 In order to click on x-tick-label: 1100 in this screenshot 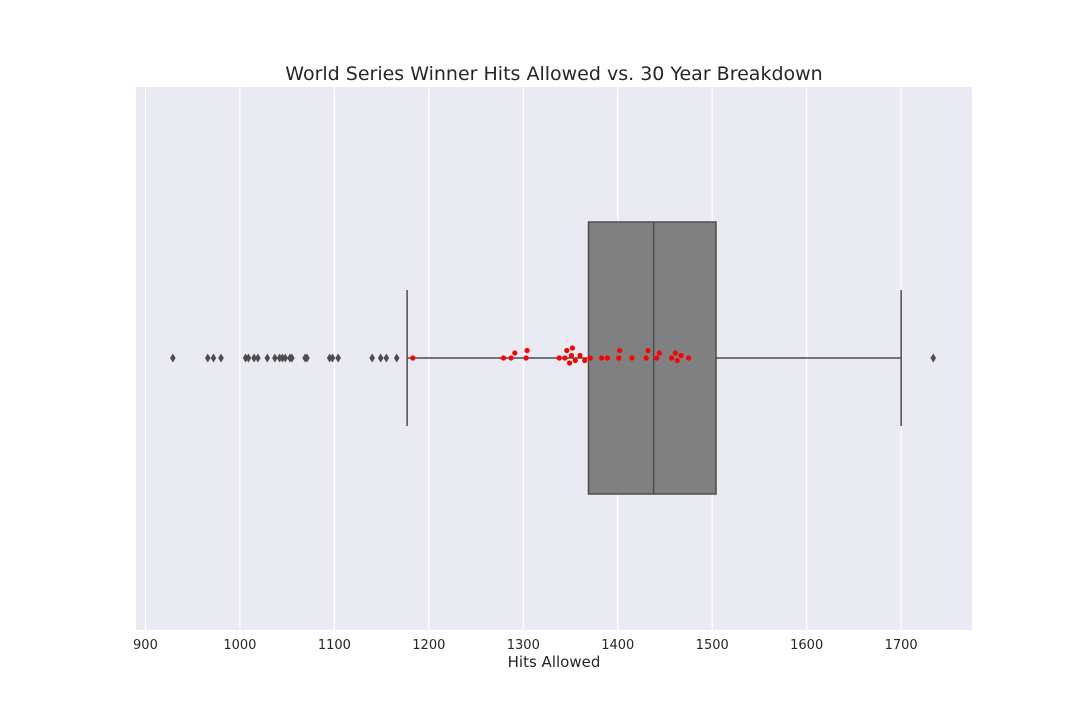, I will do `click(334, 645)`.